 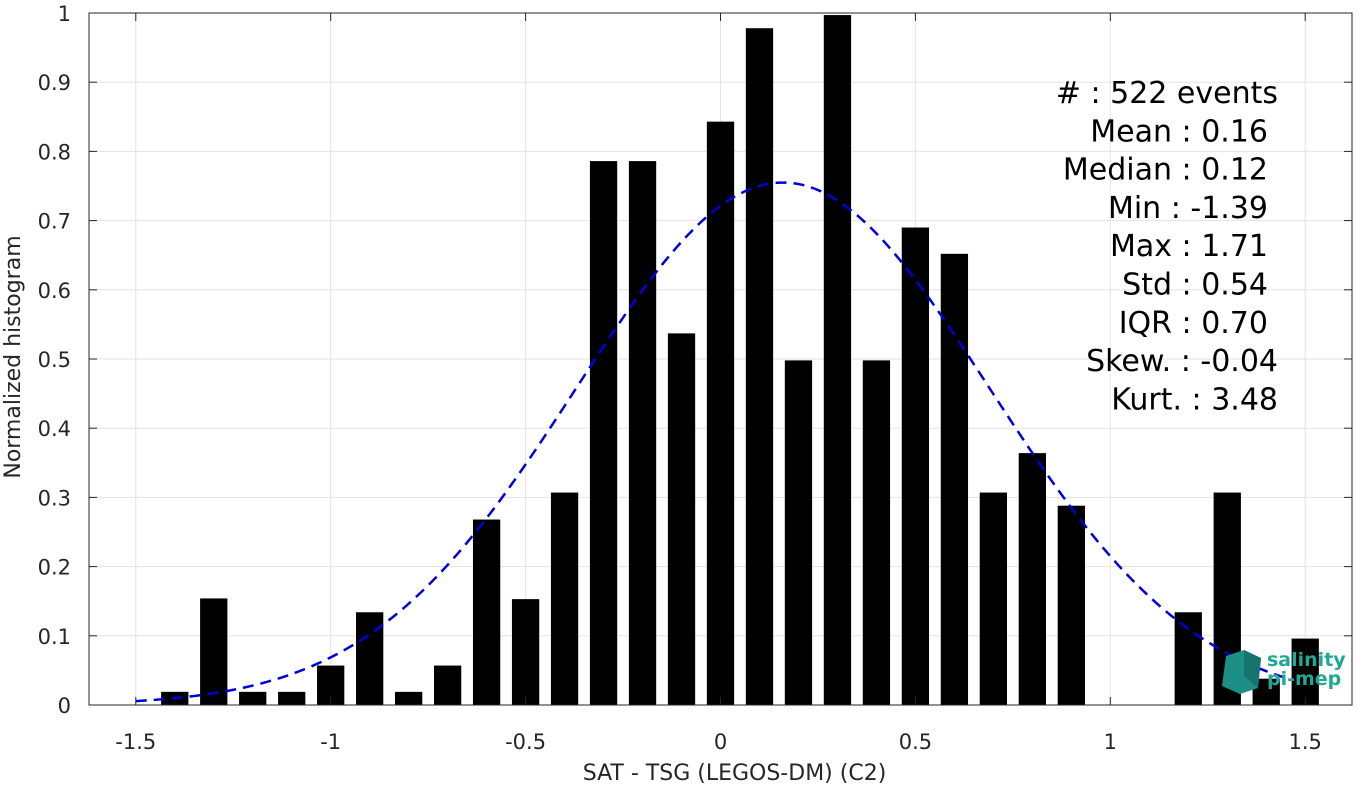 I want to click on y-axis-label: Normalized histogram, so click(x=13, y=356).